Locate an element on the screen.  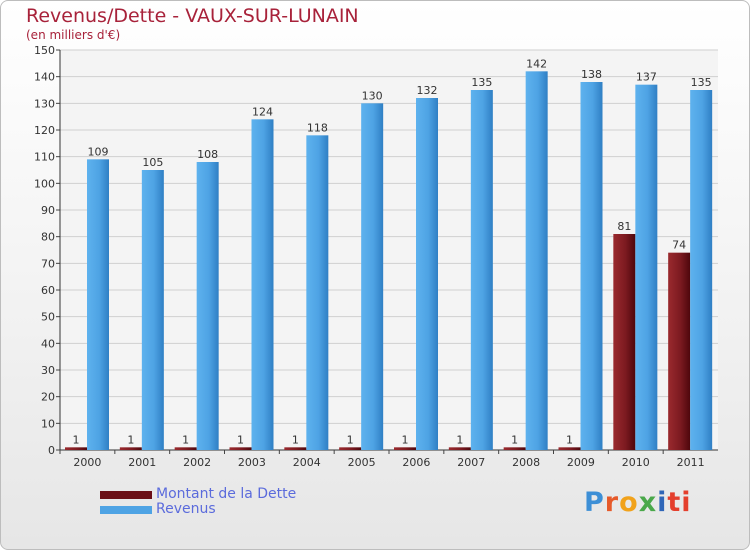
bar-revenus-2008 is located at coordinates (536, 260).